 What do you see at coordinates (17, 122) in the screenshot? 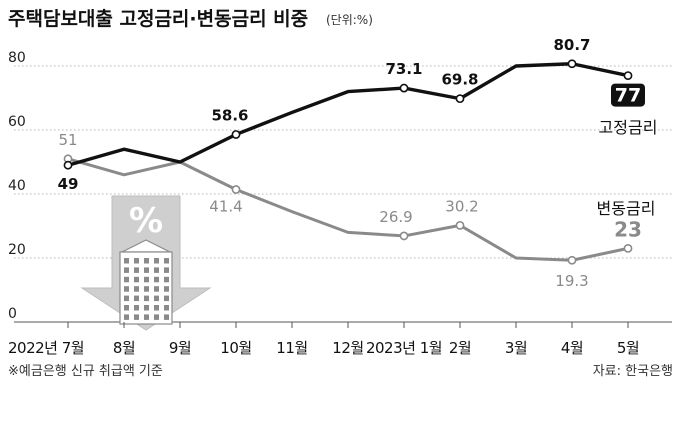
I see `y-tick-label: 60` at bounding box center [17, 122].